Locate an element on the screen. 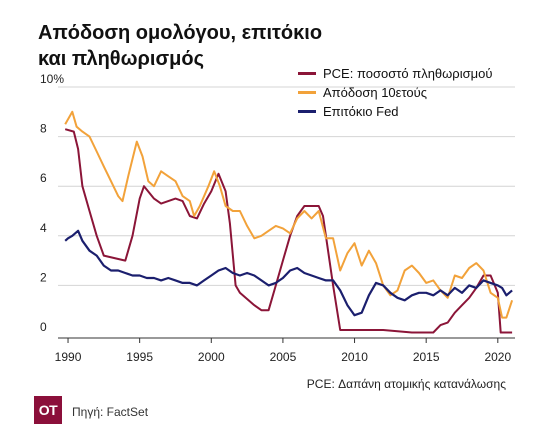 This screenshot has width=558, height=441. legend-swatch-yield is located at coordinates (307, 92).